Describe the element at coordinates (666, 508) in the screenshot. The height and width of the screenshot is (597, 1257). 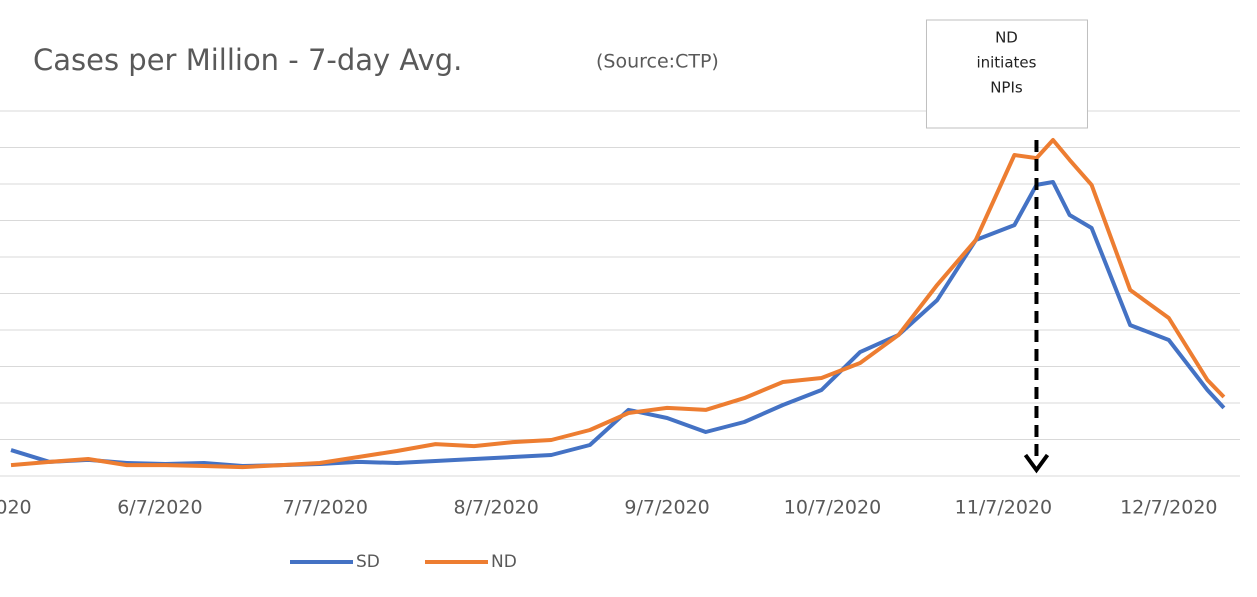
I see `x-tick-label: 9/7/2020` at that location.